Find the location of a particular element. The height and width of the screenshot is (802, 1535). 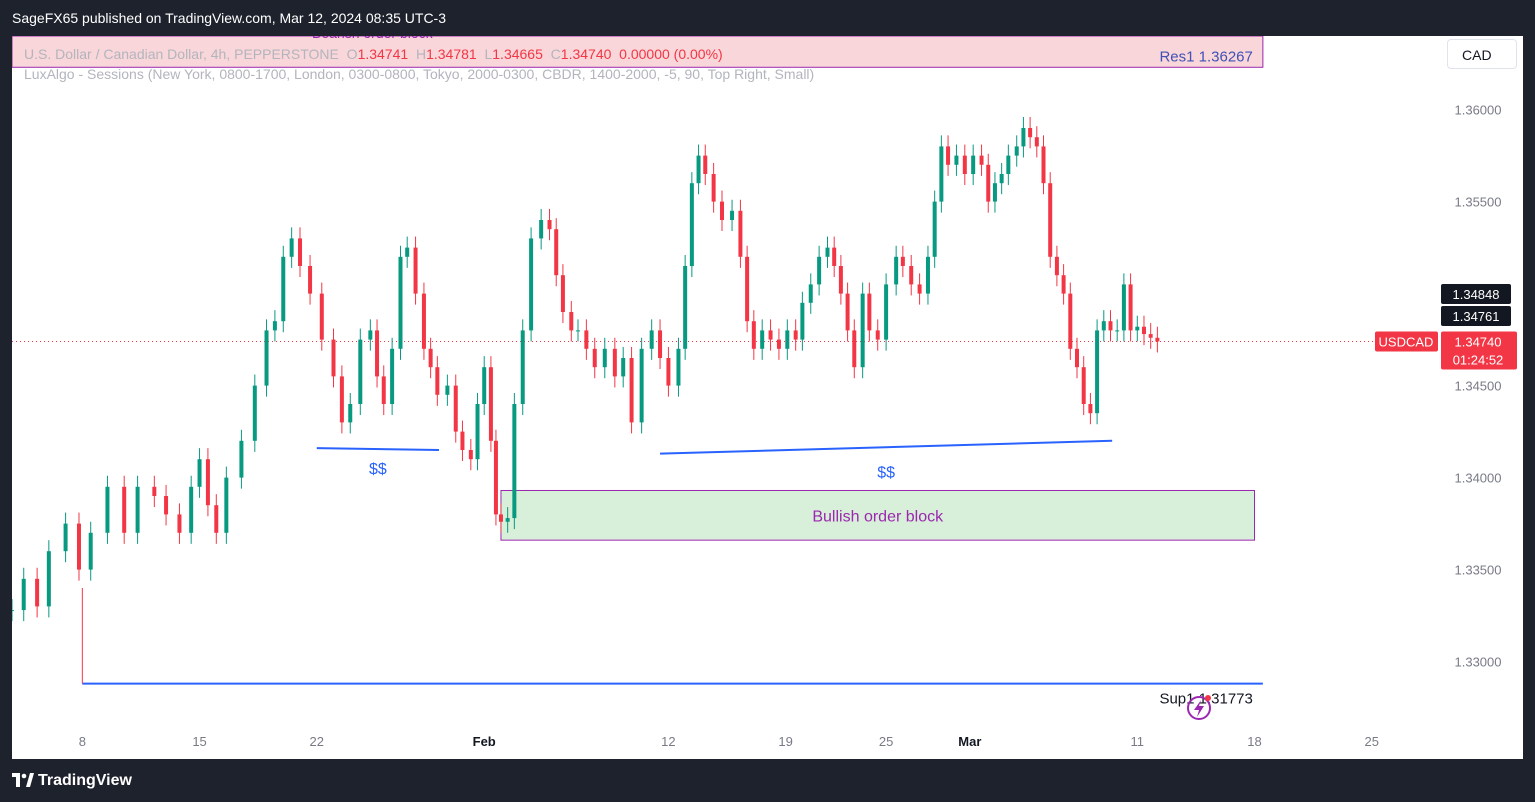

x-tick-label: Mar is located at coordinates (969, 741).